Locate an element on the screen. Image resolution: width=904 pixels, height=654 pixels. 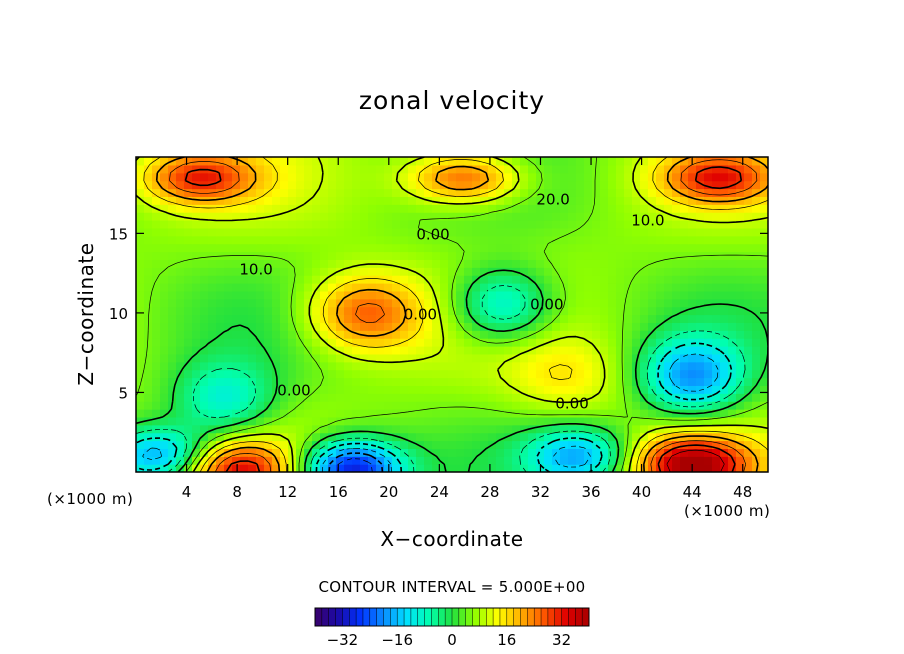
contour-line is located at coordinates (356, 462).